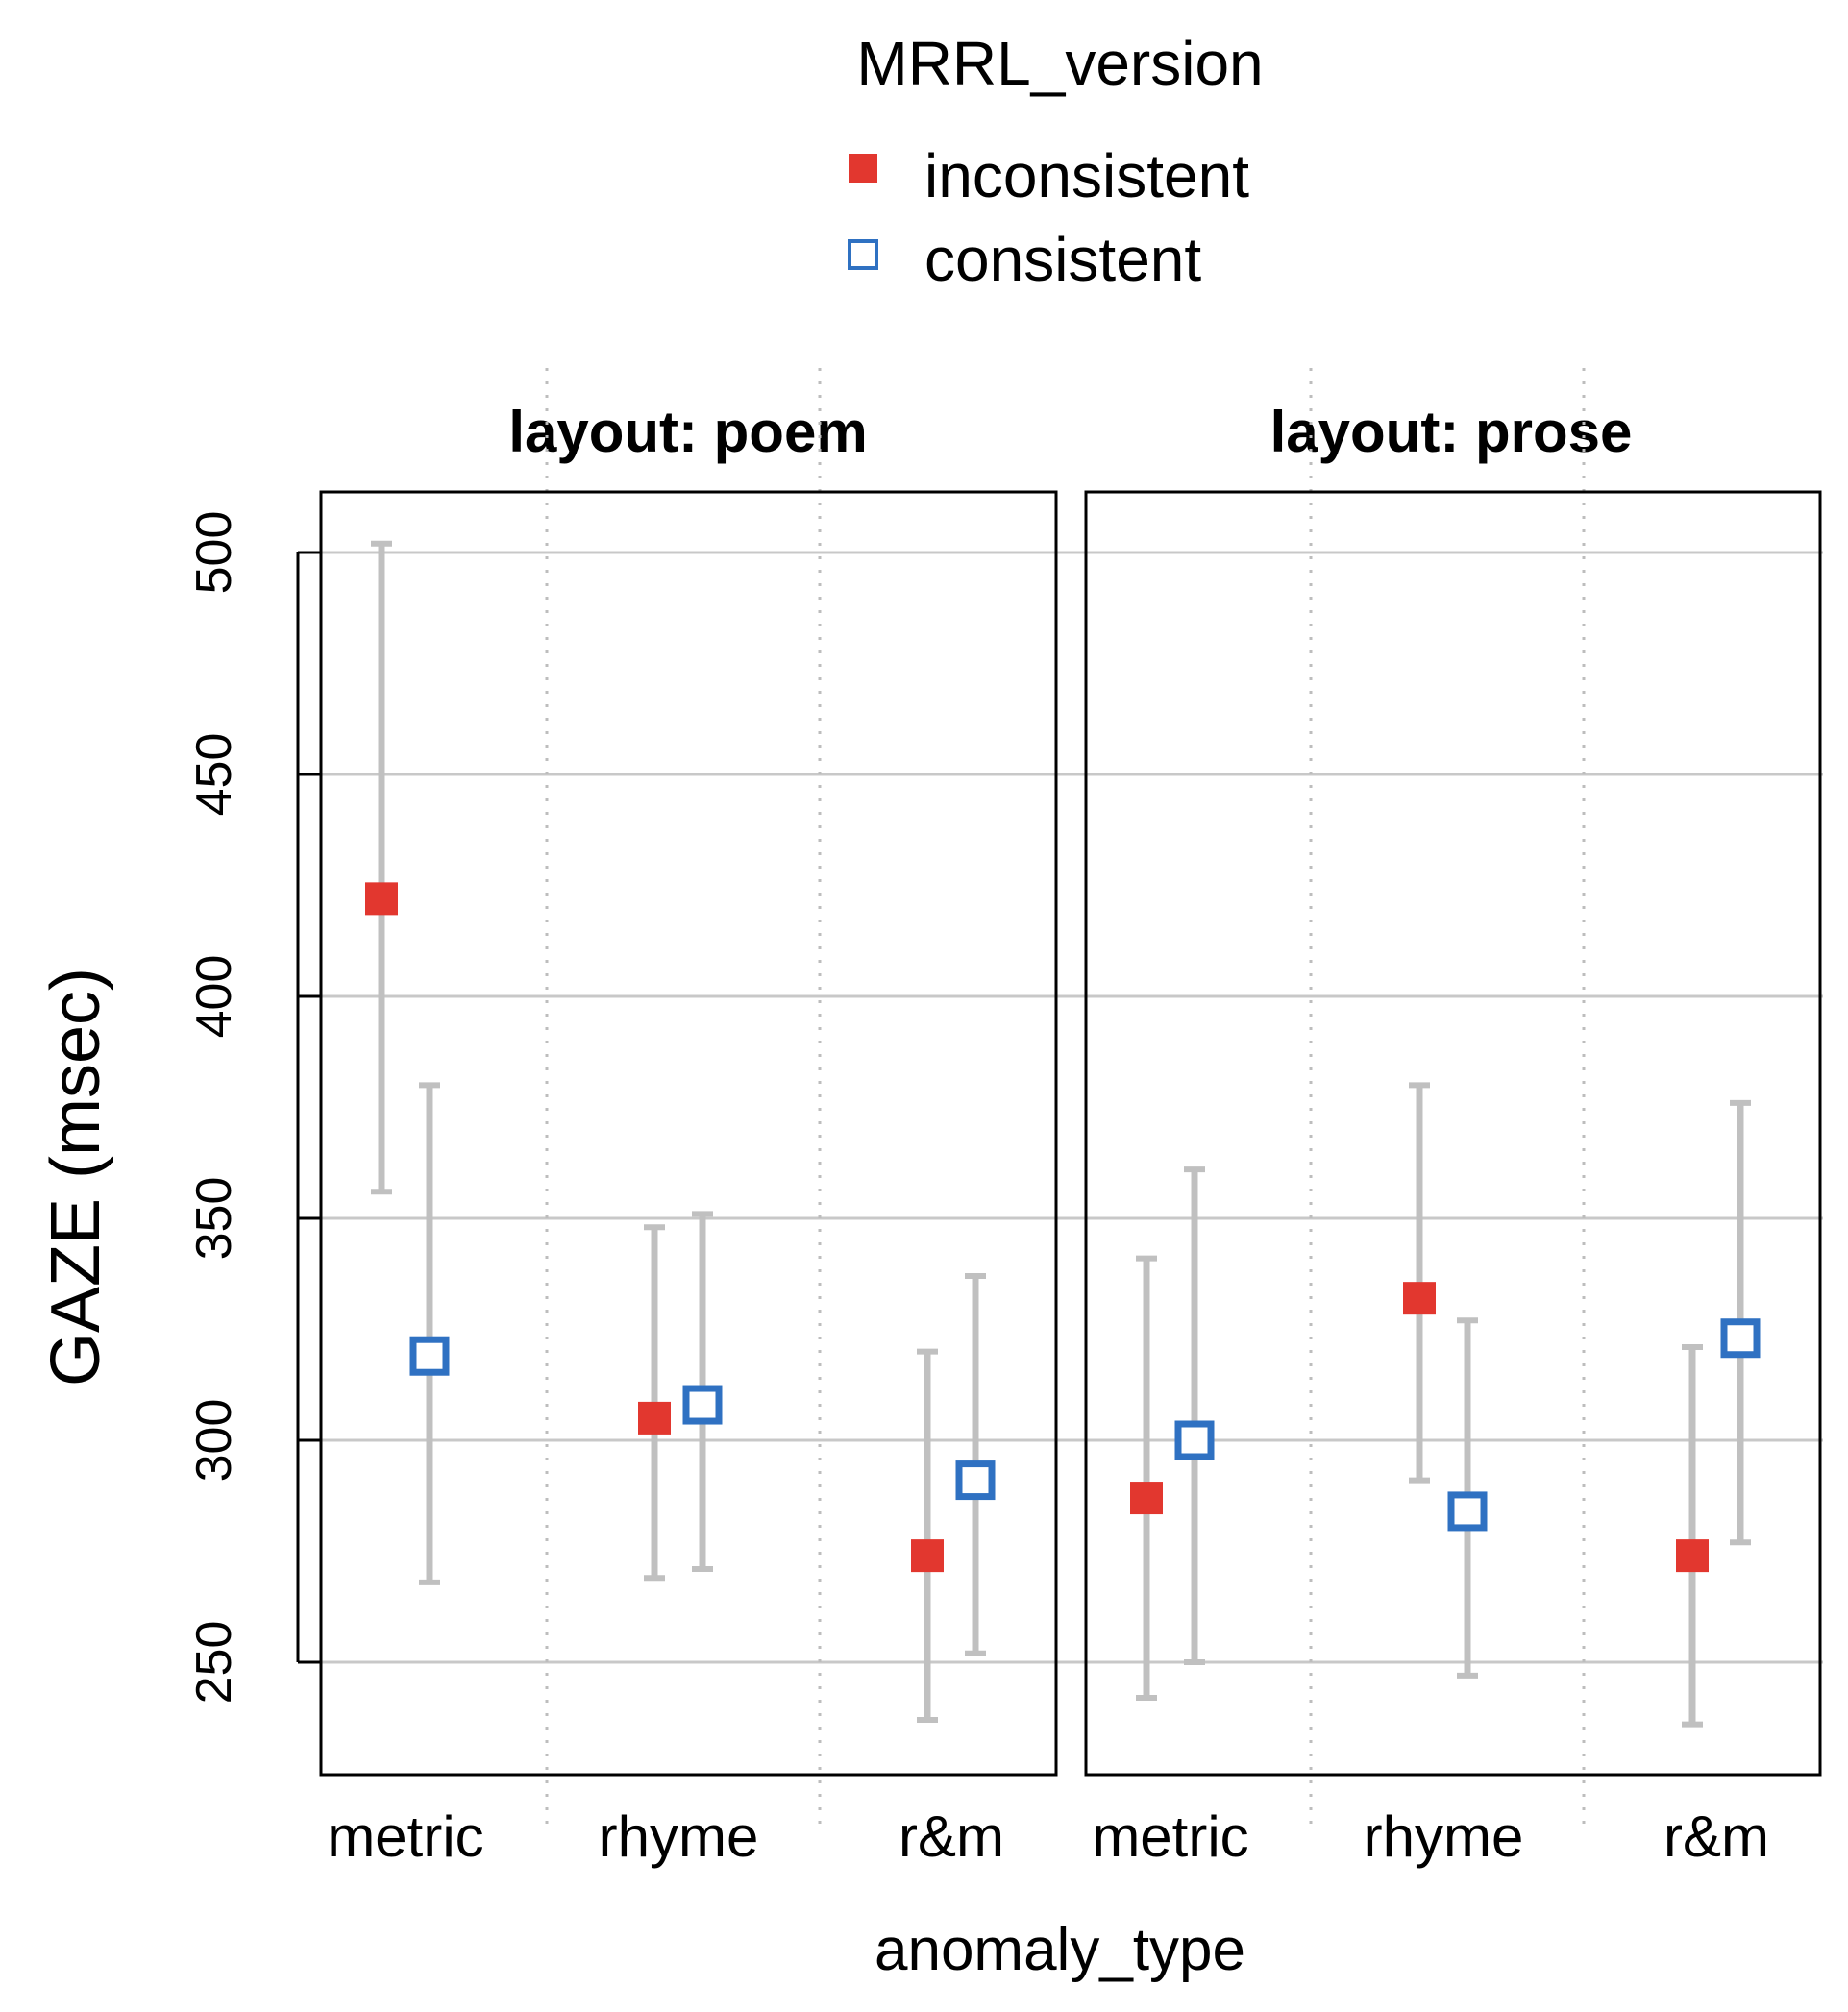 Image resolution: width=1848 pixels, height=2012 pixels. What do you see at coordinates (214, 775) in the screenshot?
I see `y-tick-label-450: 450` at bounding box center [214, 775].